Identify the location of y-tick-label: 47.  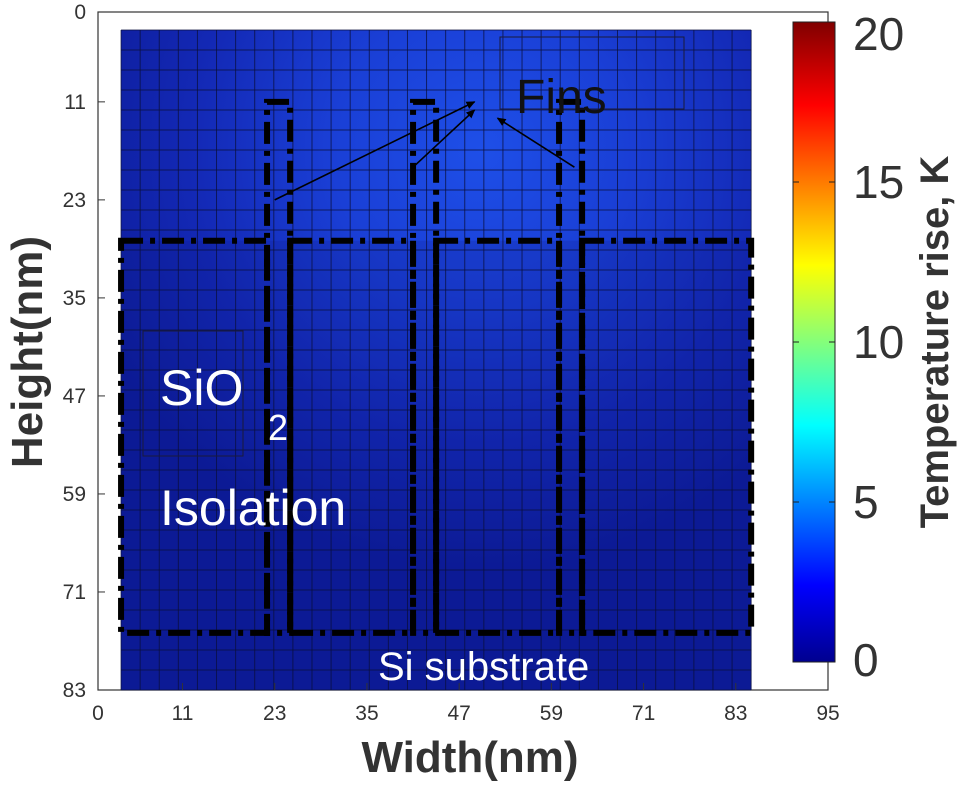
(74, 396).